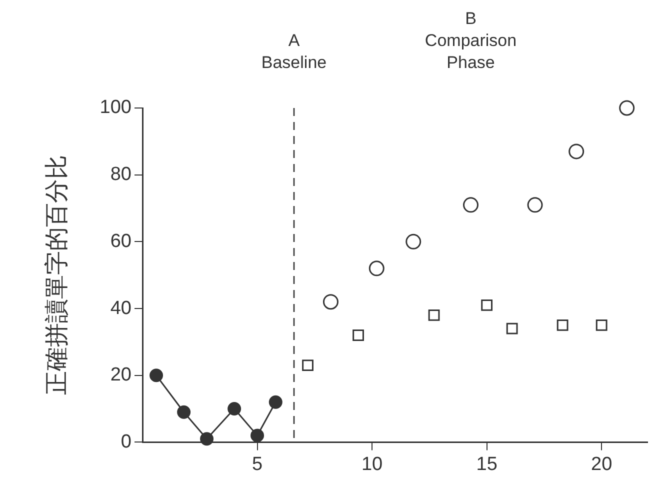 Image resolution: width=656 pixels, height=485 pixels. Describe the element at coordinates (126, 441) in the screenshot. I see `y-tick-label: 0` at that location.